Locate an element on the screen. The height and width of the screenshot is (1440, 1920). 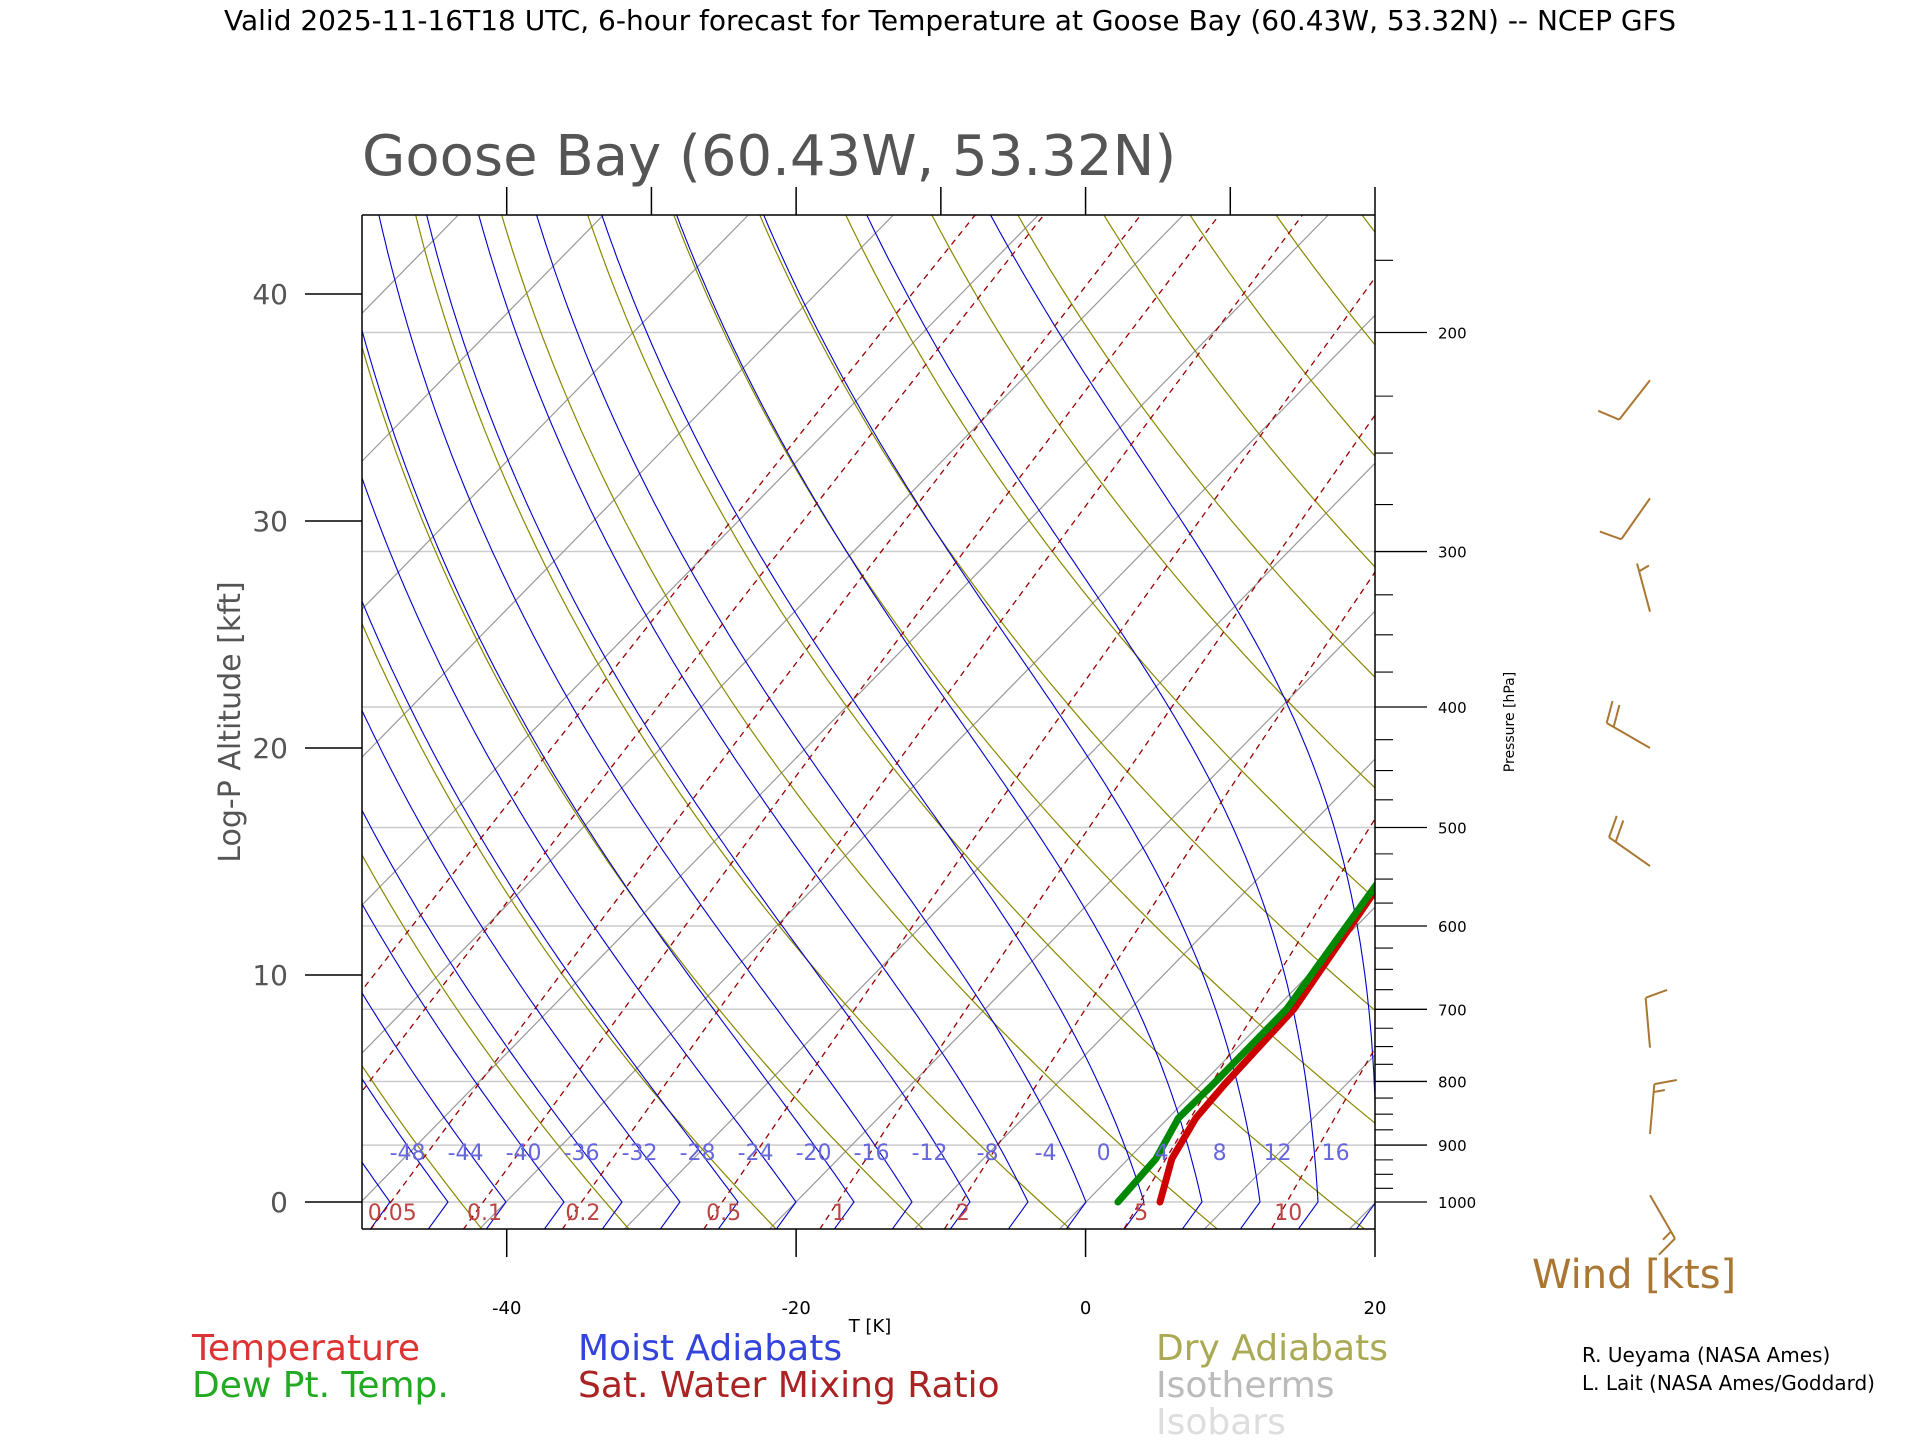
legend-isobars: Isobars is located at coordinates (1221, 1421).